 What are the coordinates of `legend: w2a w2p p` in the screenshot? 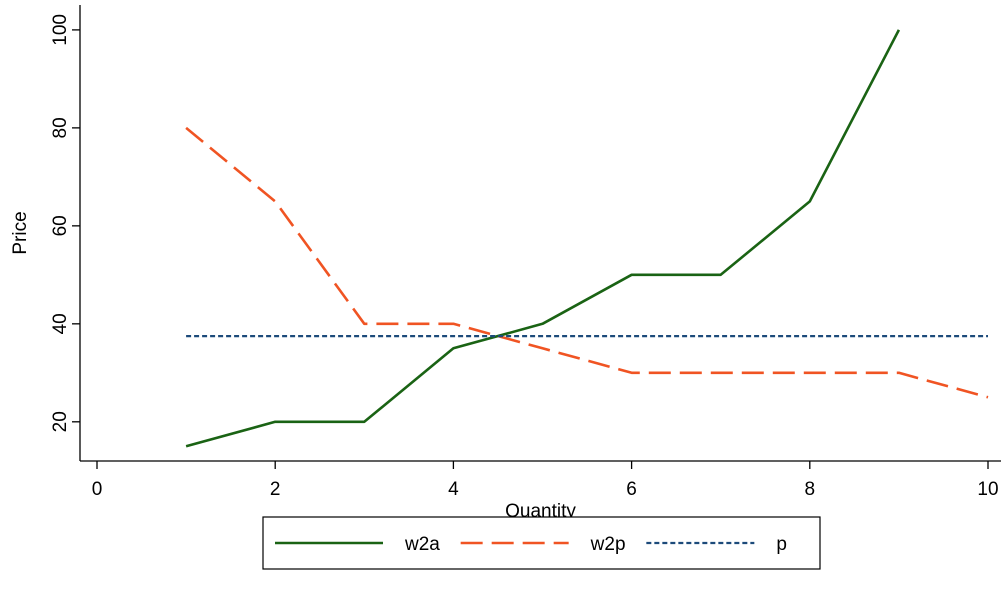 It's located at (541, 543).